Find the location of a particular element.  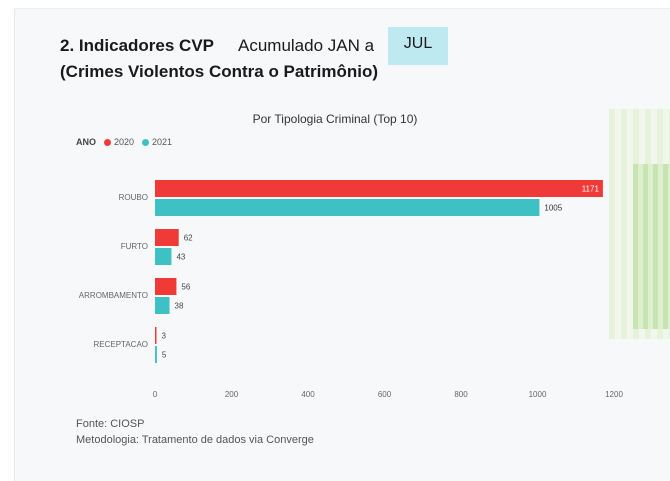

x-tick-label-400: 400 is located at coordinates (308, 394).